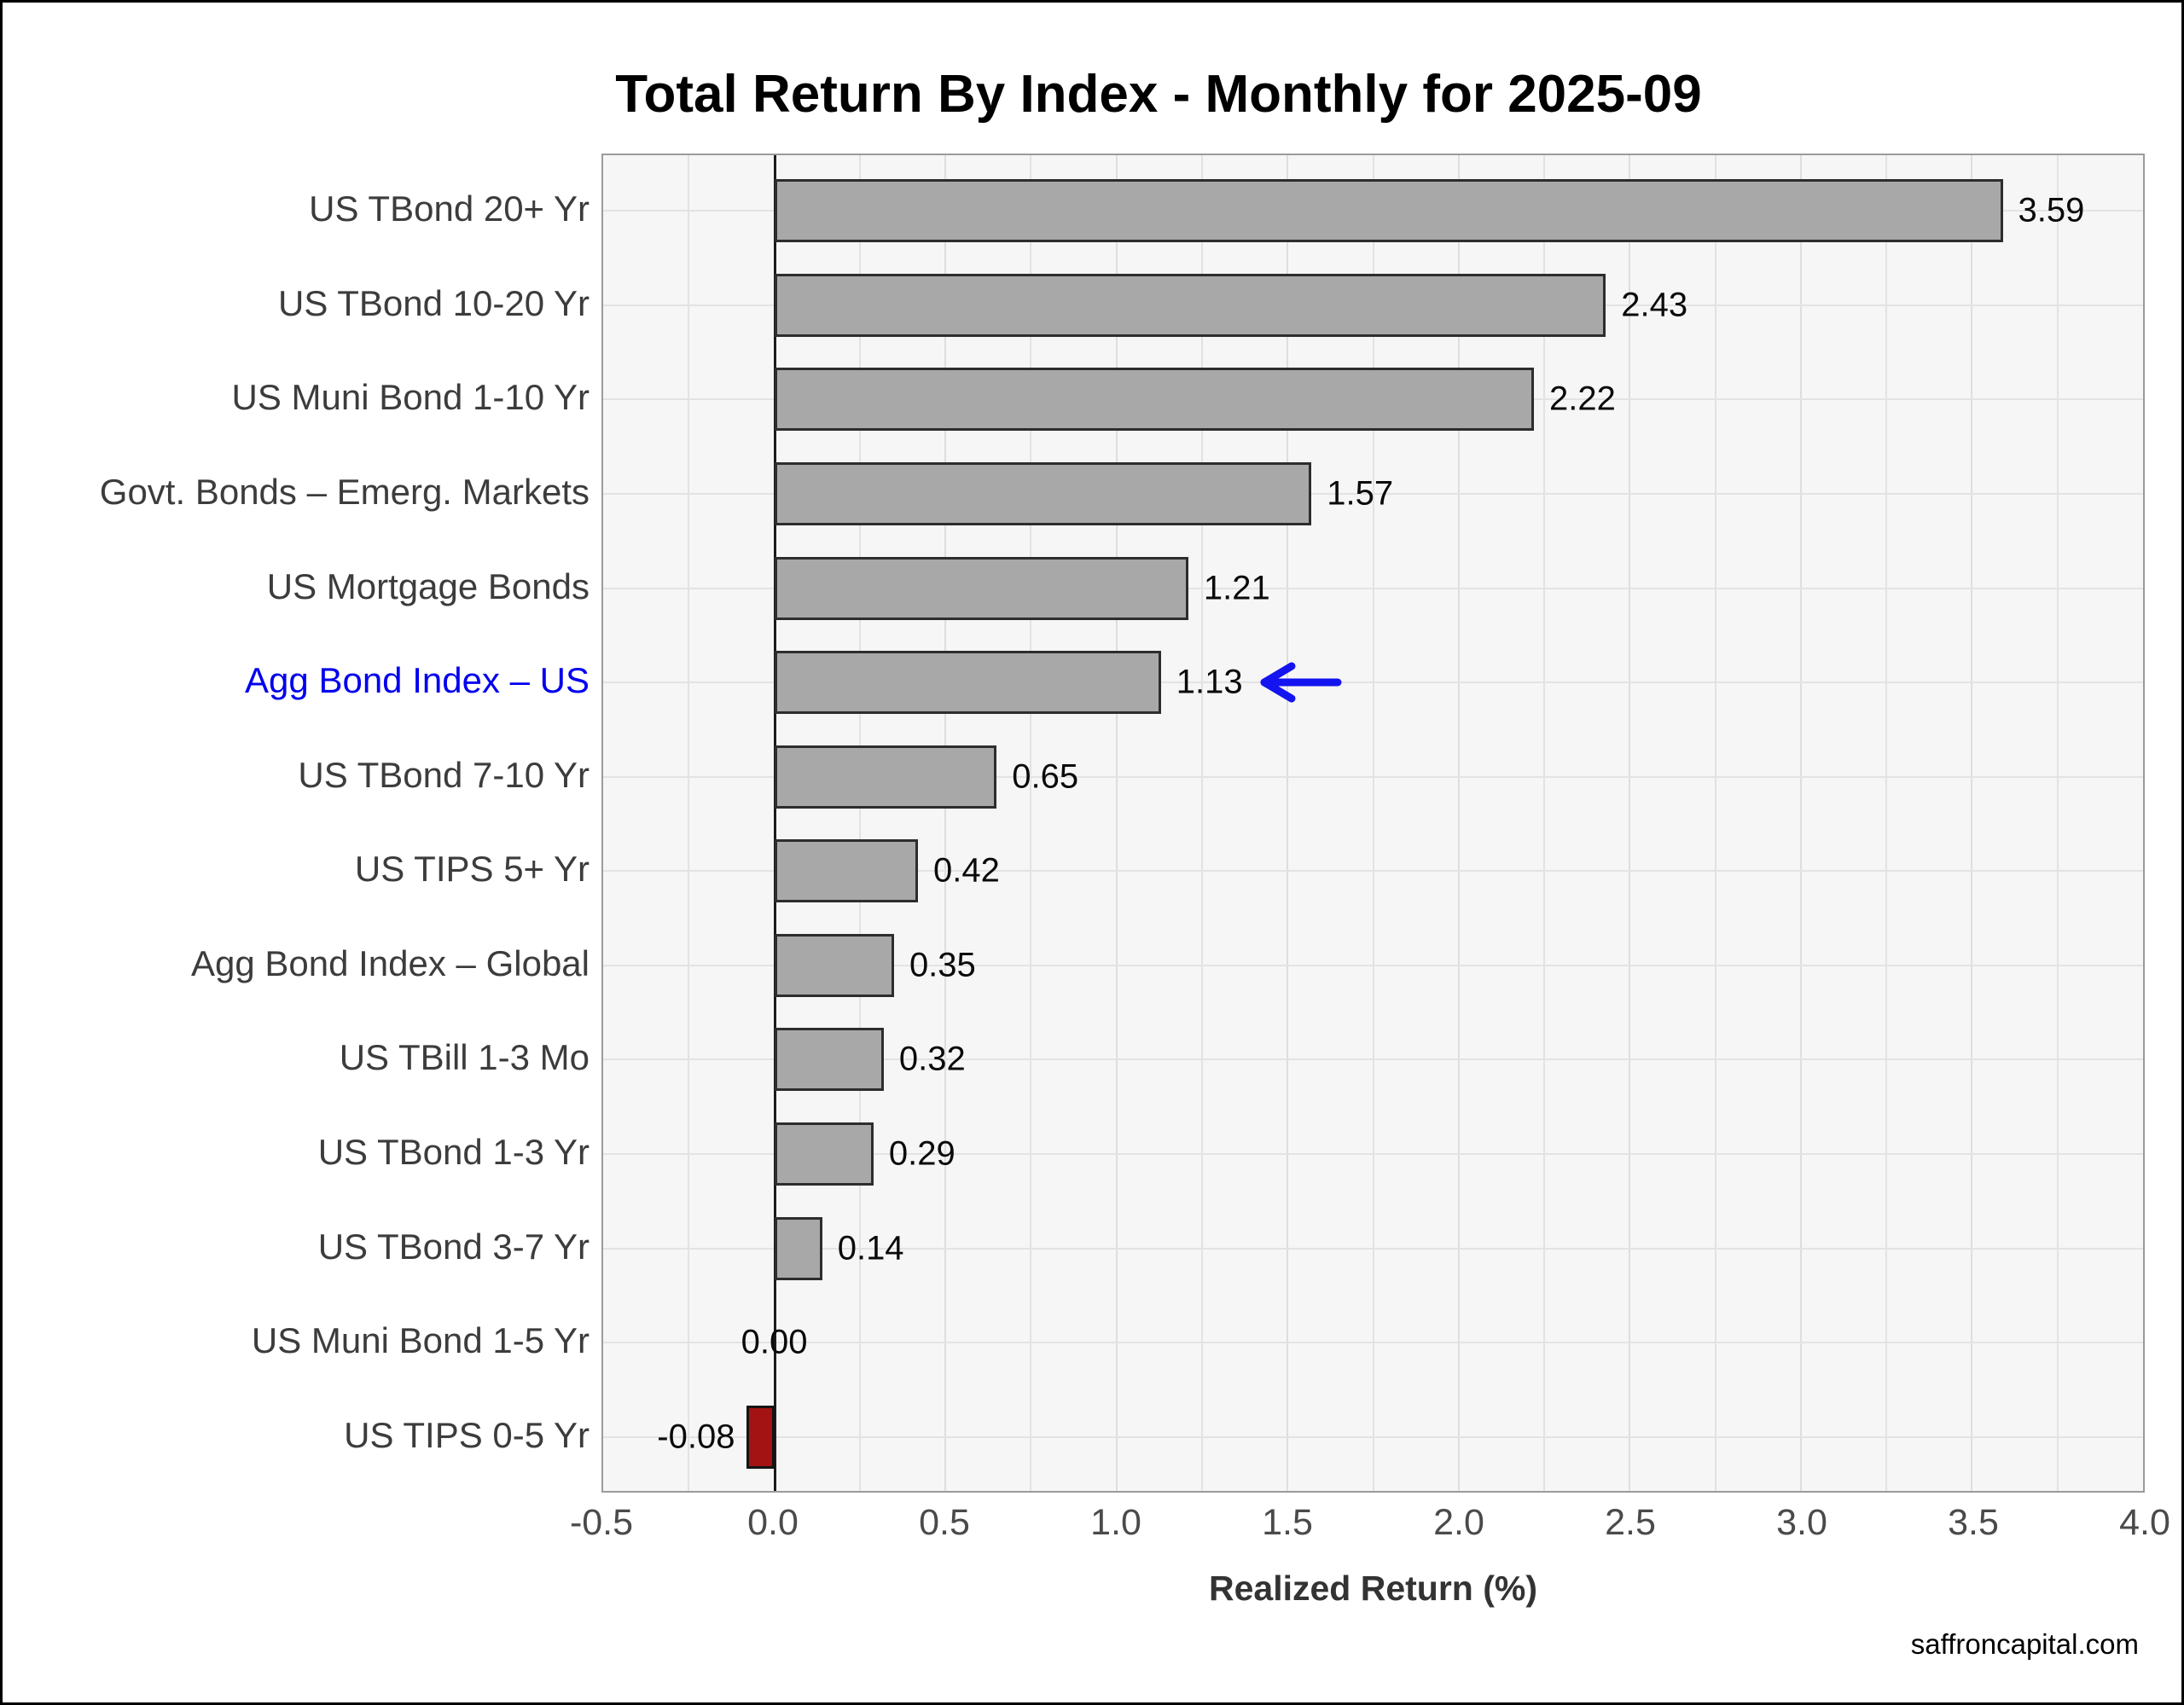 The image size is (2184, 1705). I want to click on category-label: US Muni Bond 1-10 Yr, so click(410, 397).